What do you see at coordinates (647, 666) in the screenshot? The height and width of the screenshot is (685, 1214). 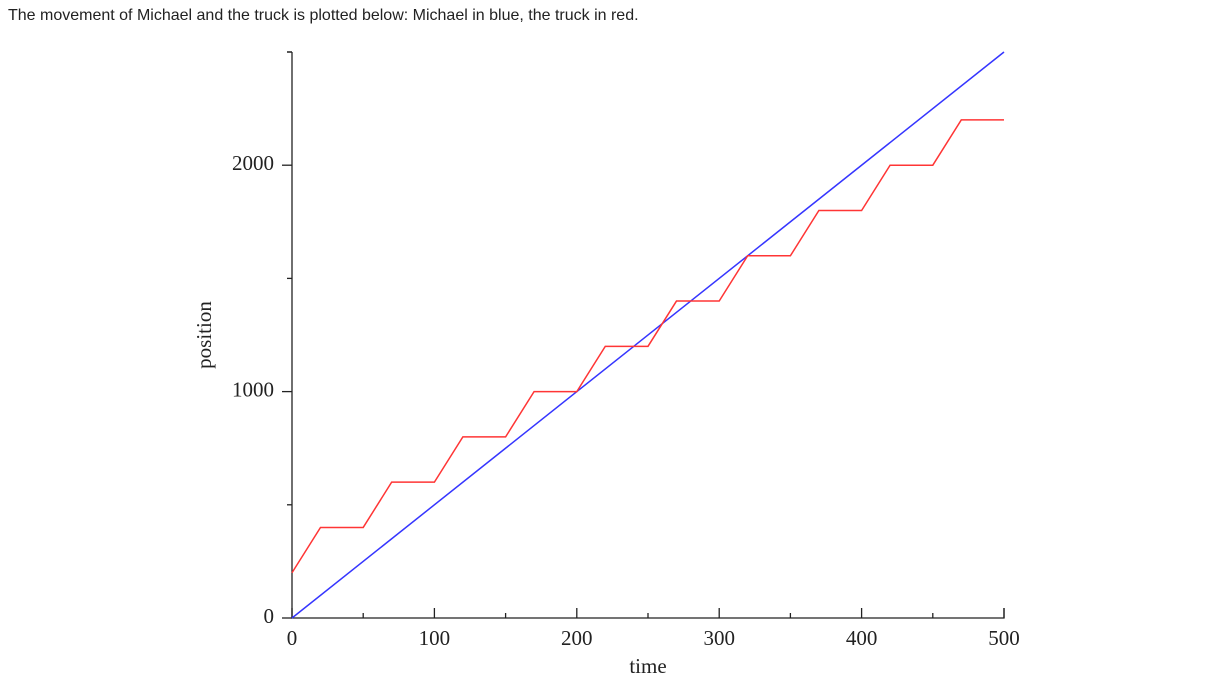 I see `x-axis-label: time` at bounding box center [647, 666].